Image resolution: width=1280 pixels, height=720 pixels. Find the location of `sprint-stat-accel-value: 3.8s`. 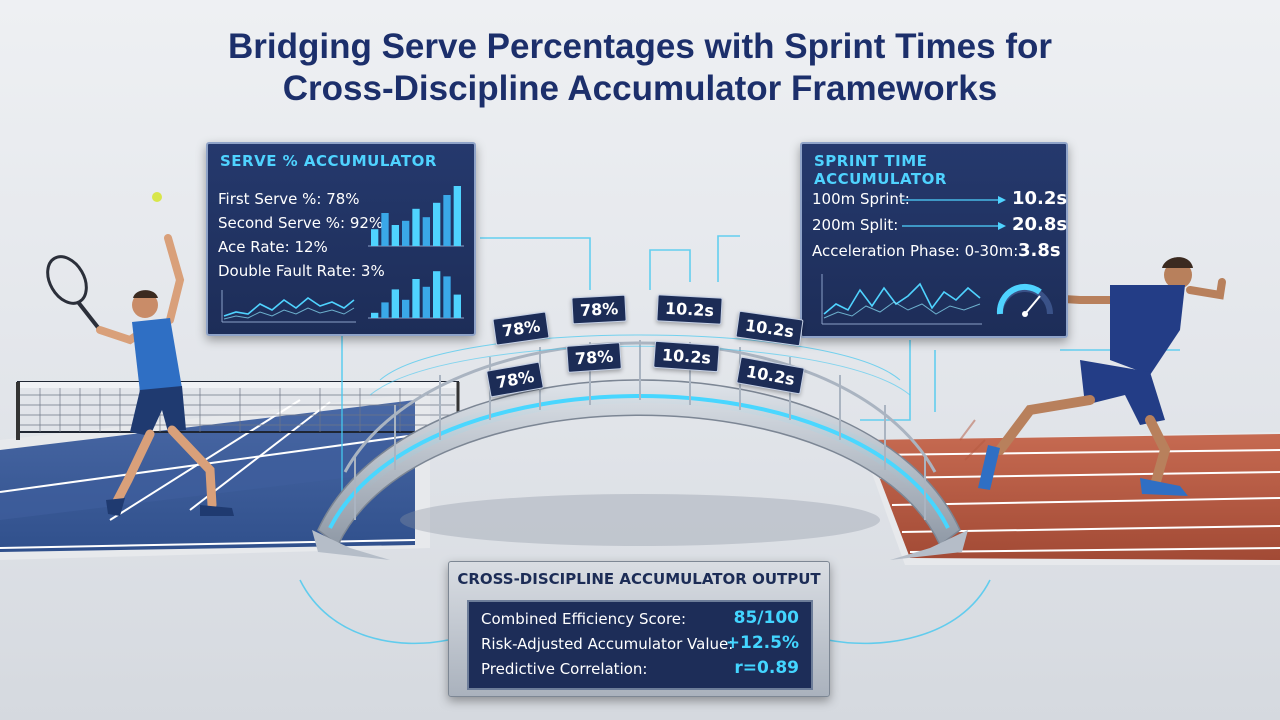

sprint-stat-accel-value: 3.8s is located at coordinates (1039, 250).